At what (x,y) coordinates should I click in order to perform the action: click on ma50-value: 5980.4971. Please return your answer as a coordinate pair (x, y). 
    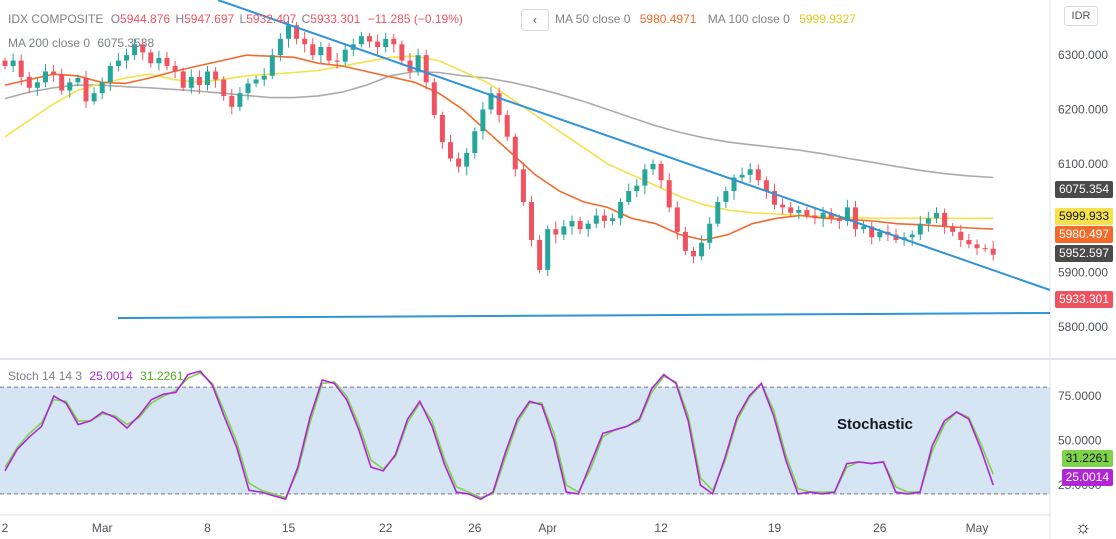
    Looking at the image, I should click on (668, 19).